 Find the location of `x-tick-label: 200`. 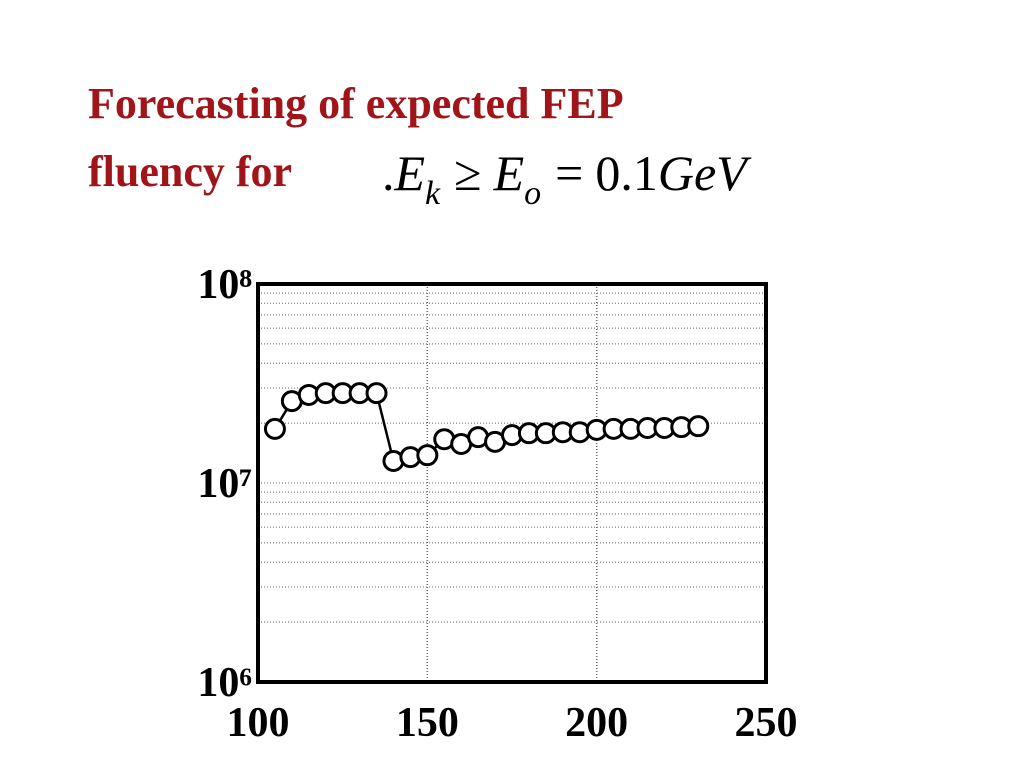

x-tick-label: 200 is located at coordinates (596, 723).